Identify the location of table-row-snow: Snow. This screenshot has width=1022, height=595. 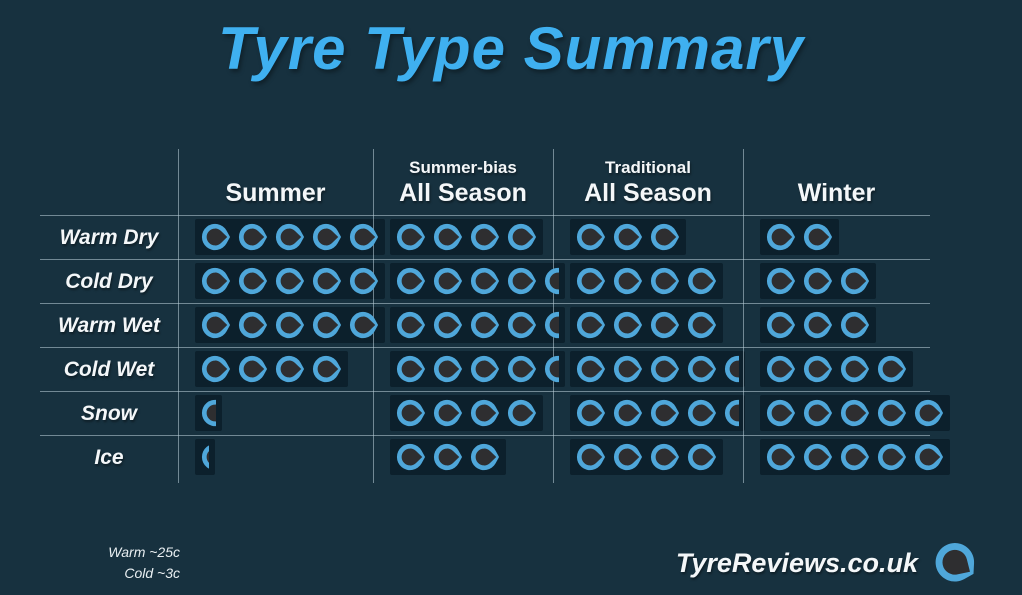
(495, 413).